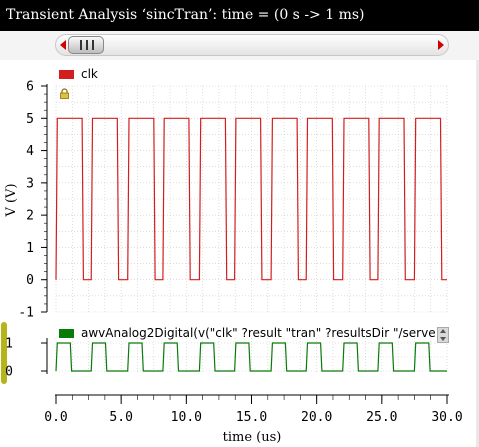 This screenshot has height=447, width=479. What do you see at coordinates (30, 216) in the screenshot?
I see `y-tick-label: 2` at bounding box center [30, 216].